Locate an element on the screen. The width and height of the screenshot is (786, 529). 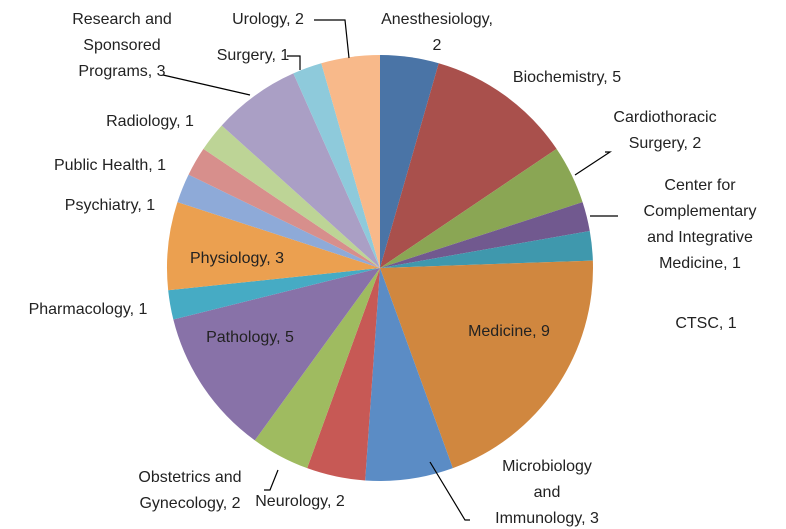
data-label: Surgery, 2 is located at coordinates (665, 143).